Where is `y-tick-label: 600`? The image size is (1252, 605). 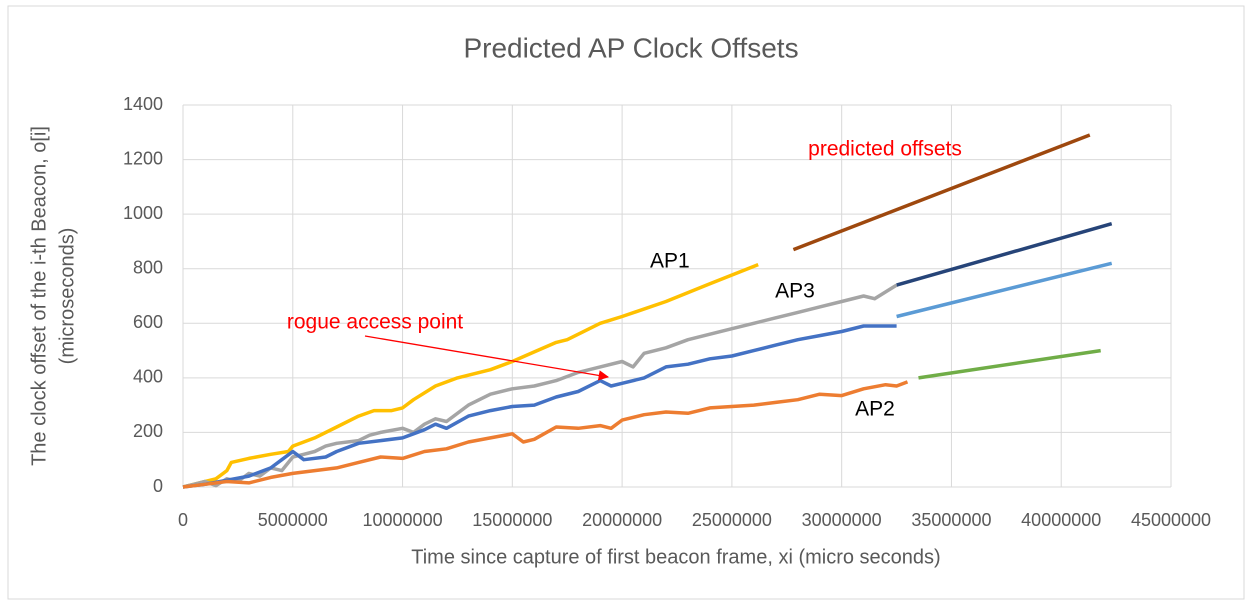 y-tick-label: 600 is located at coordinates (148, 322).